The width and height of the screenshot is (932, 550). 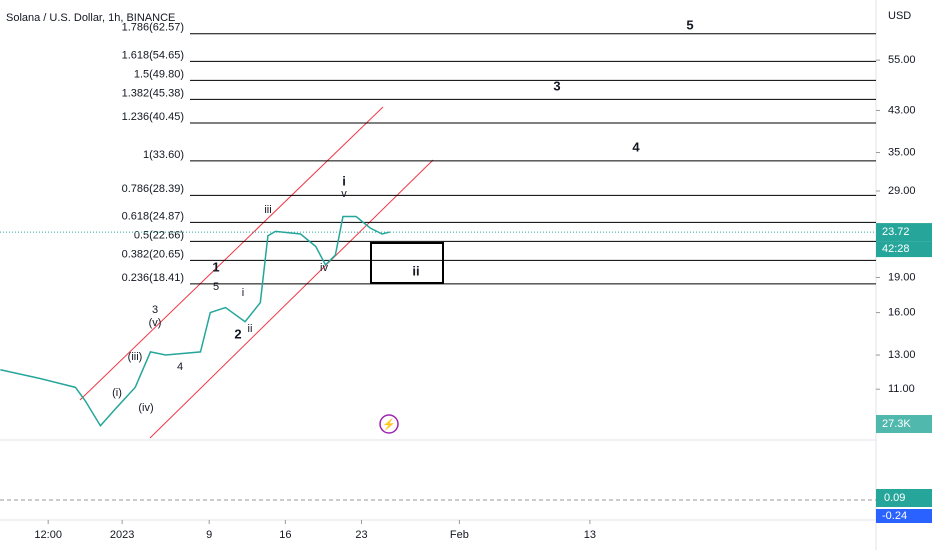 I want to click on macd-label: 0.09, so click(x=894, y=498).